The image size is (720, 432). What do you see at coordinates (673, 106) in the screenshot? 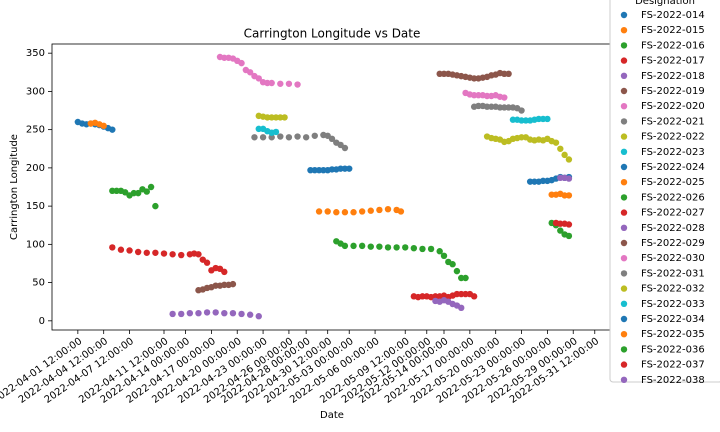
I see `legend-label: FS-2022-020` at bounding box center [673, 106].